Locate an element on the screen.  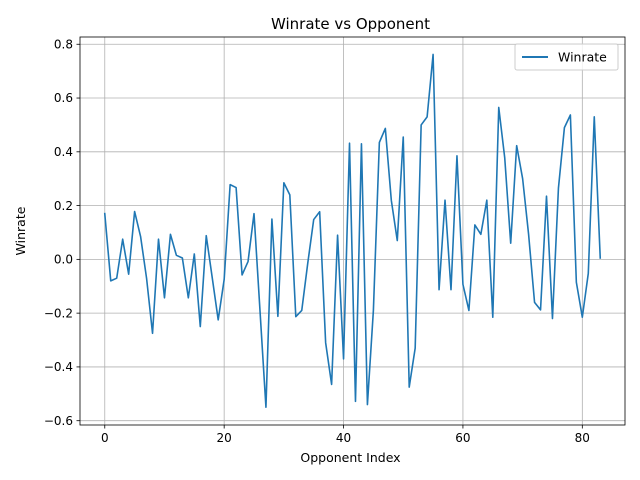
legend-box is located at coordinates (566, 57).